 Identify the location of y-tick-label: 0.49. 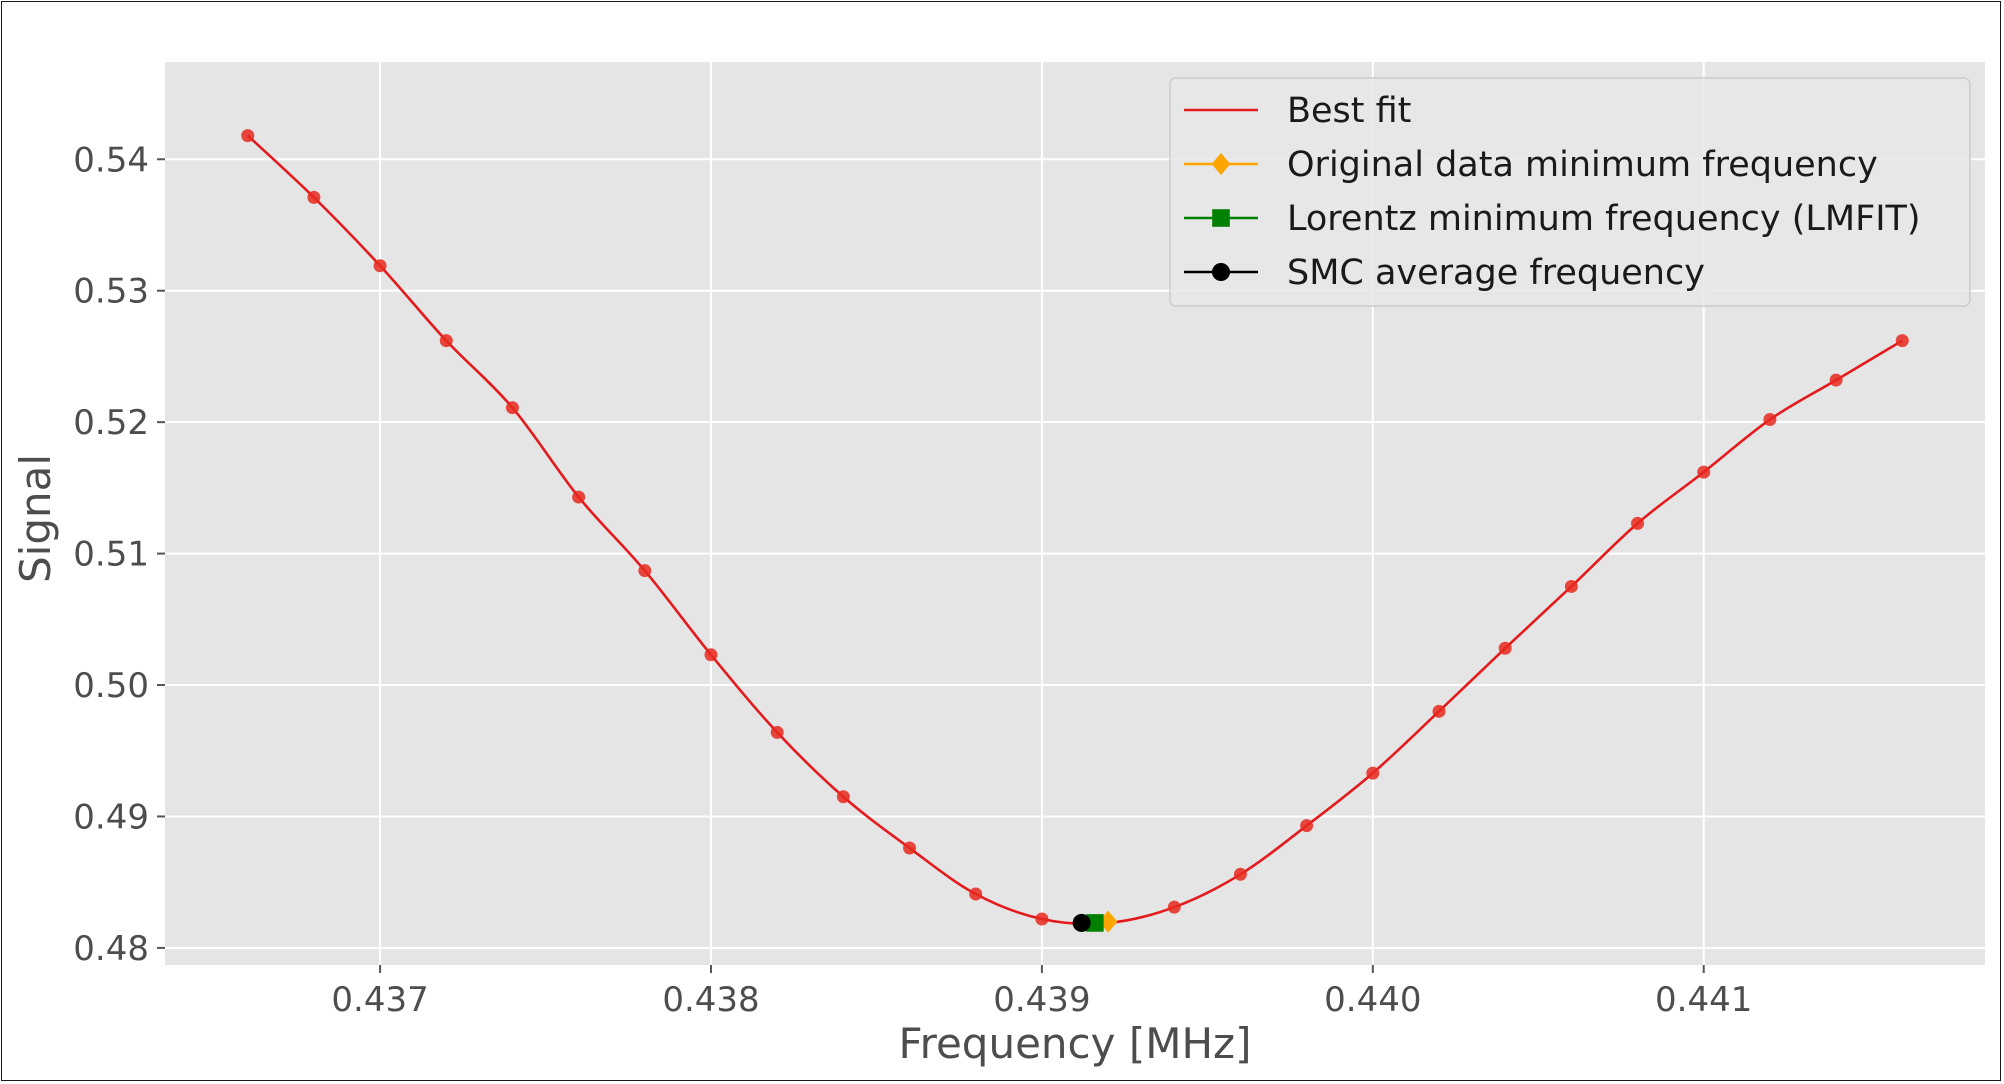
(111, 817).